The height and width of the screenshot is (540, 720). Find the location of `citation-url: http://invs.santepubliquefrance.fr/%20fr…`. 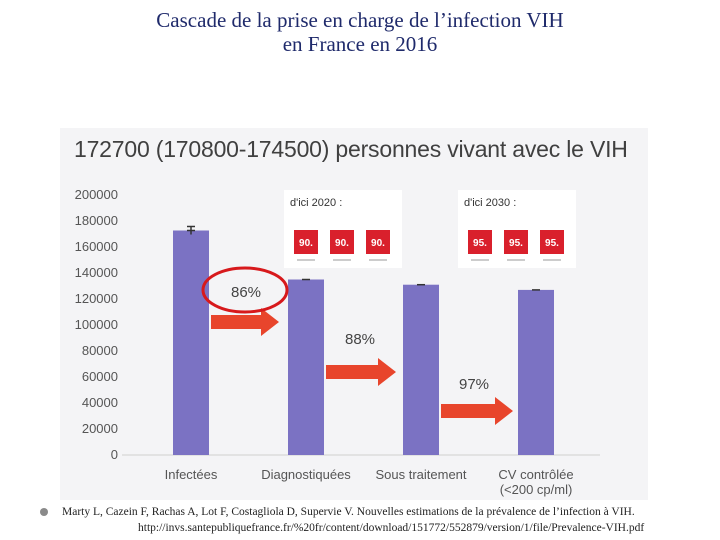

citation-url: http://invs.santepubliquefrance.fr/%20fr… is located at coordinates (391, 528).